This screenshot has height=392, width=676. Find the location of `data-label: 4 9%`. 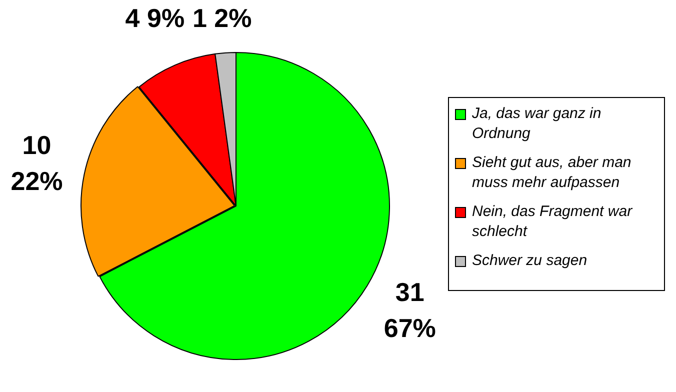

data-label: 4 9% is located at coordinates (155, 18).